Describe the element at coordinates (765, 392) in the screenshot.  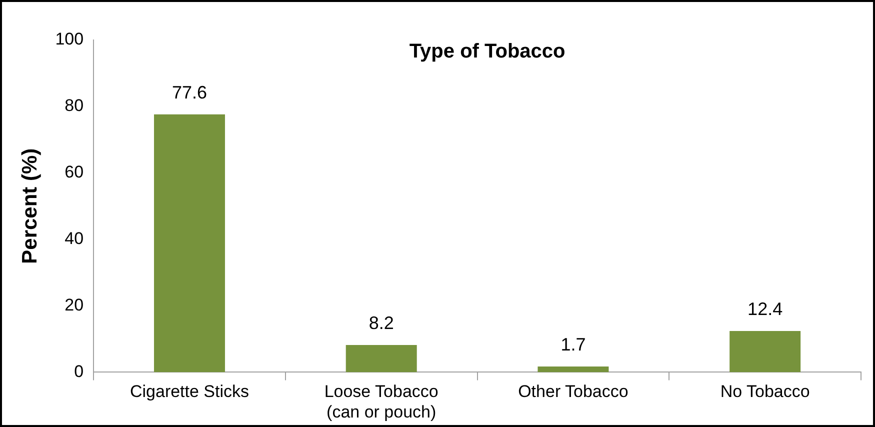
I see `x-tick-label: No Tobacco` at that location.